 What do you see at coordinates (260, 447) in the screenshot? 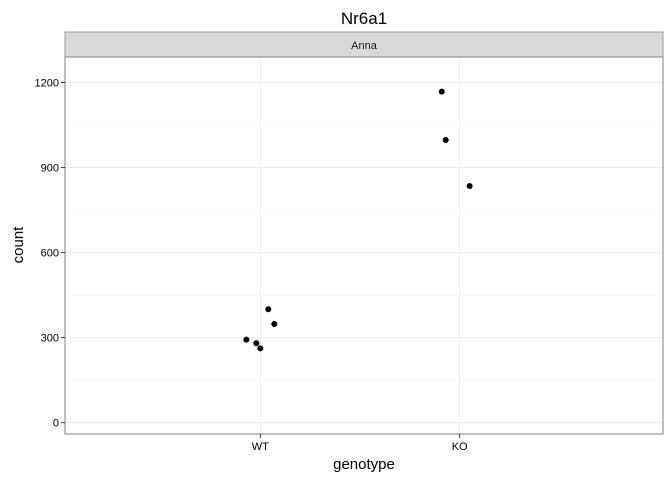
I see `x-tick-label: WT` at bounding box center [260, 447].